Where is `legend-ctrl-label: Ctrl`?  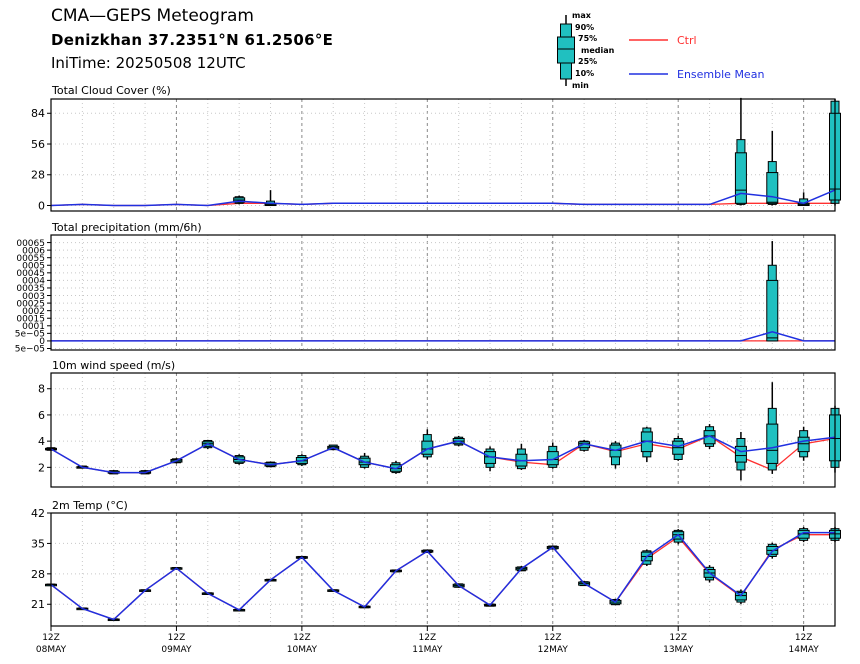 legend-ctrl-label: Ctrl is located at coordinates (687, 40).